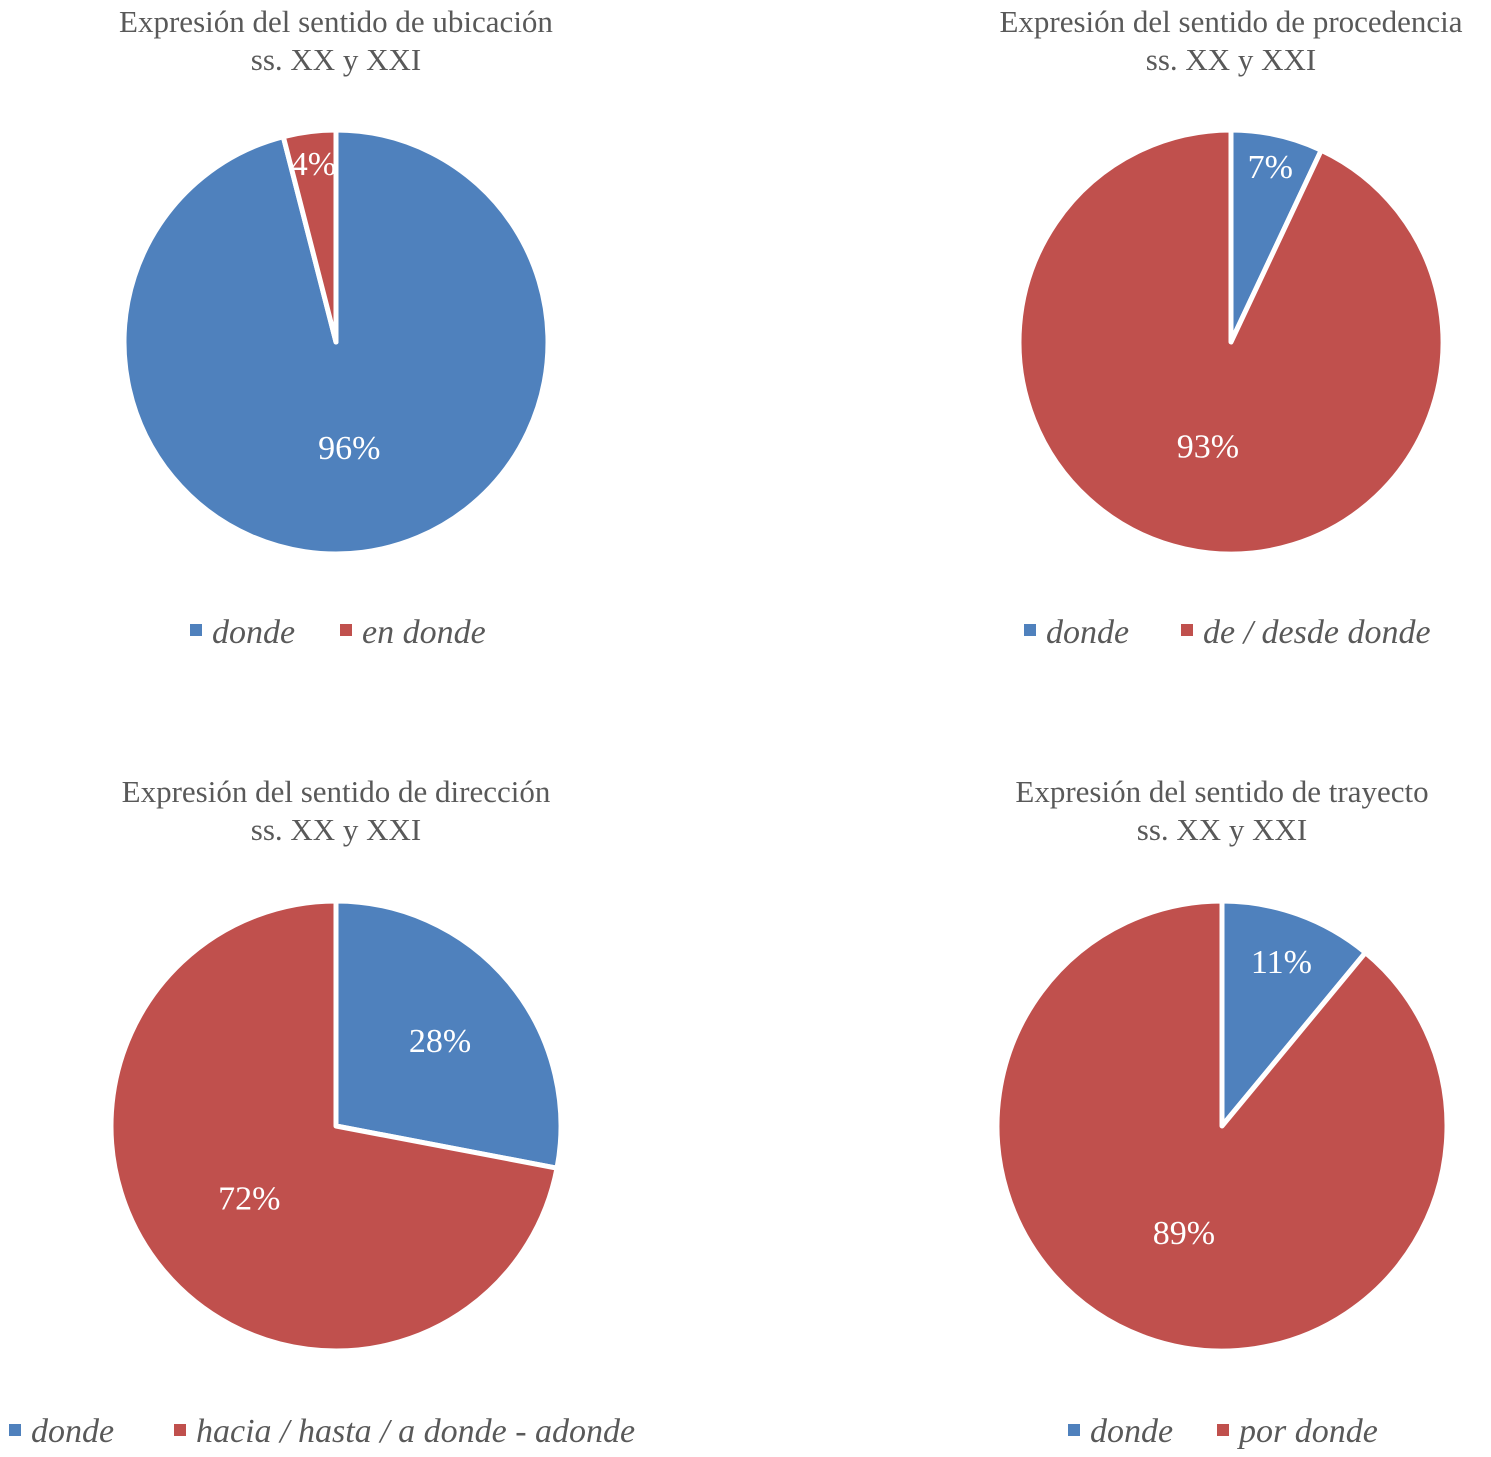 This screenshot has height=1457, width=1491. I want to click on pie-slice-hacia-hasta-a-donde-adonde, so click(334, 1126).